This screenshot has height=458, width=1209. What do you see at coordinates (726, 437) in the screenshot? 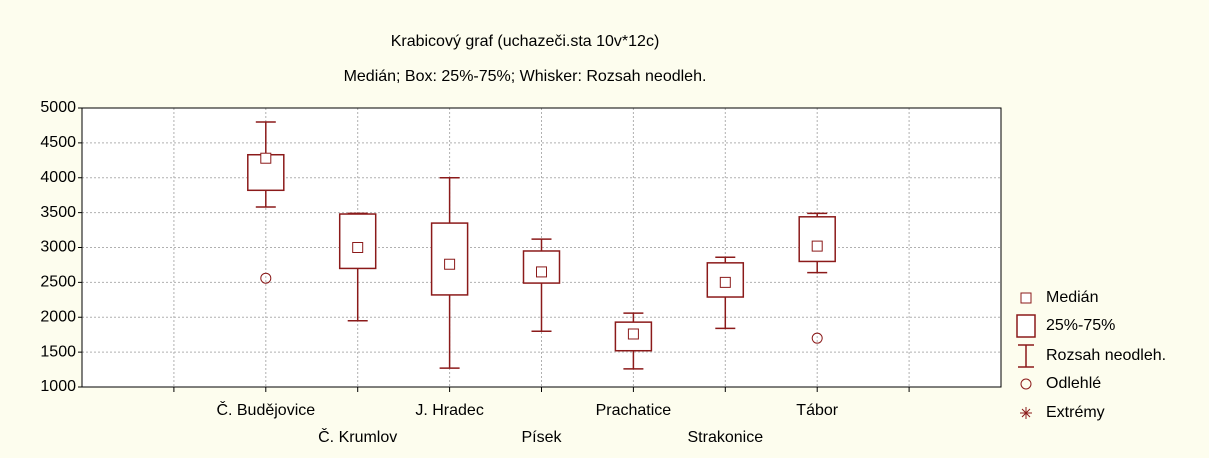
I see `x-tick-label: Strakonice` at bounding box center [726, 437].